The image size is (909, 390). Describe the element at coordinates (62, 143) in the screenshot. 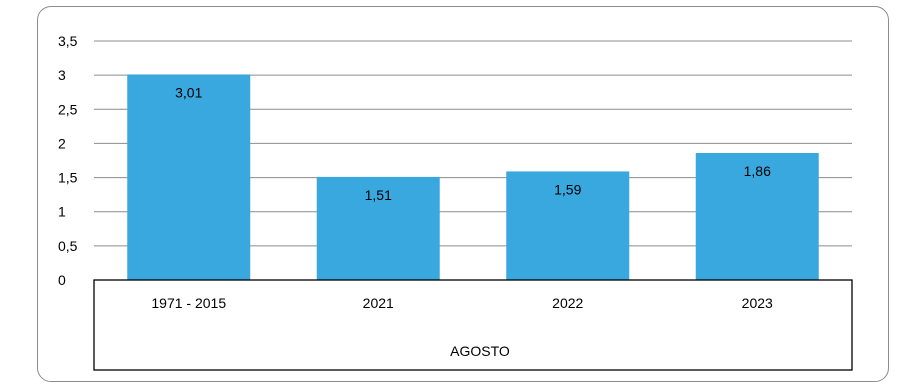

I see `y-tick-label: 2` at that location.